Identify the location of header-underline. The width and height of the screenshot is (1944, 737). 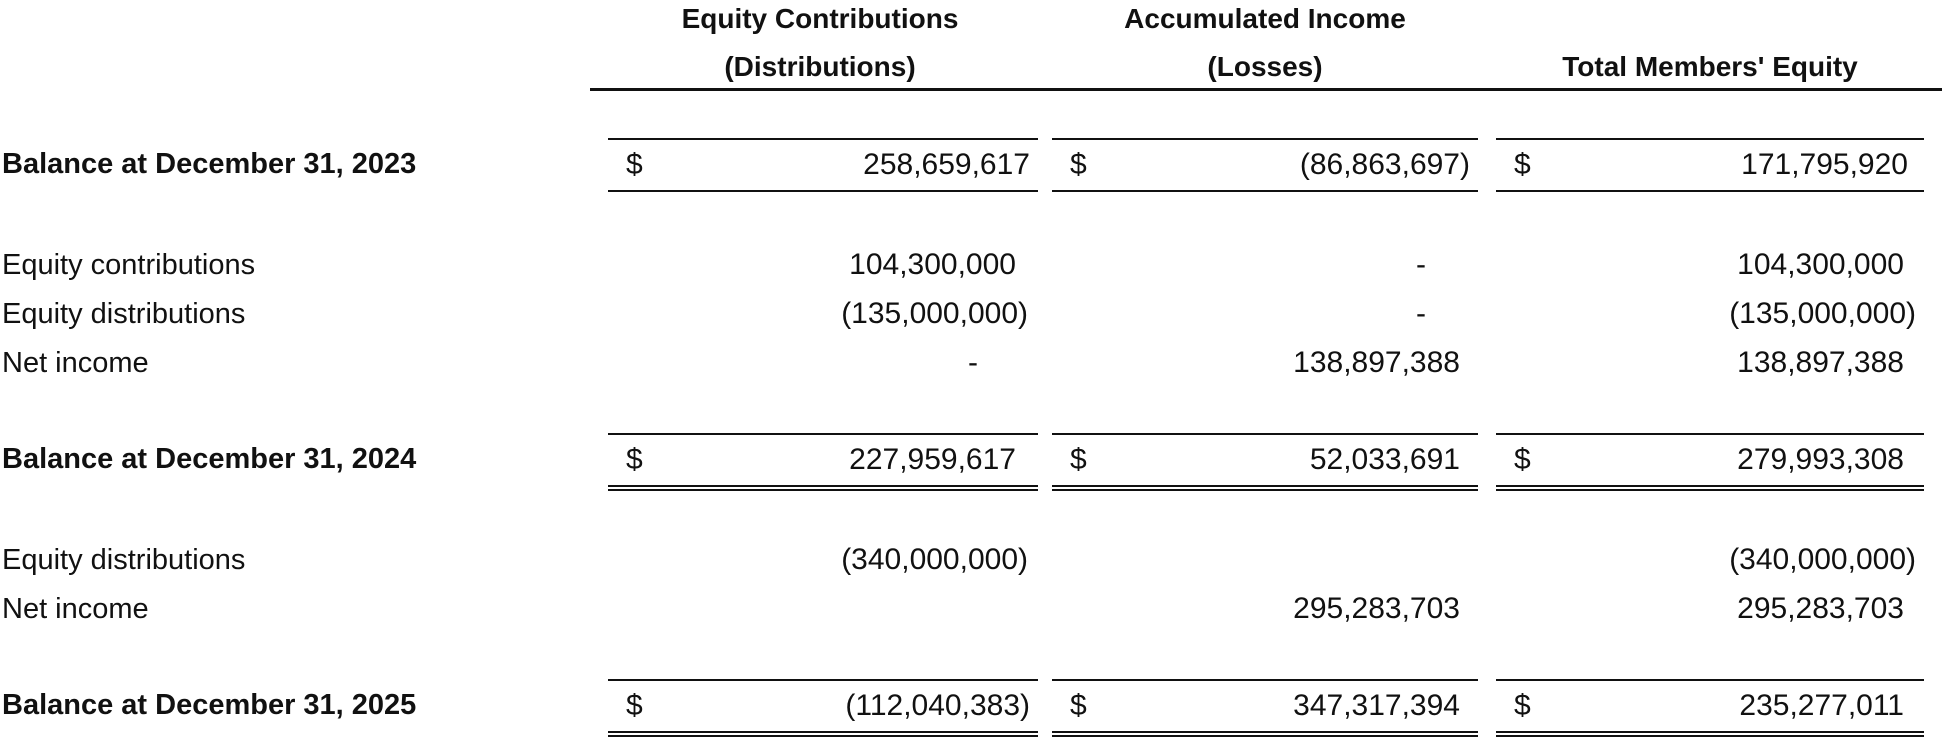
(1266, 89).